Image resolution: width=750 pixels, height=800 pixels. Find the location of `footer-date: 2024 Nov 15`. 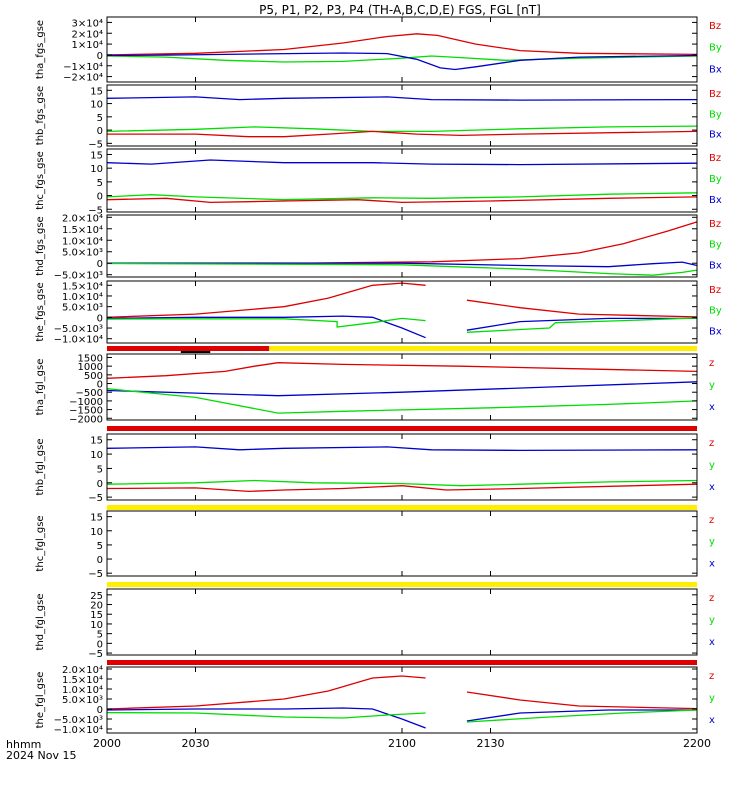

footer-date: 2024 Nov 15 is located at coordinates (41, 755).